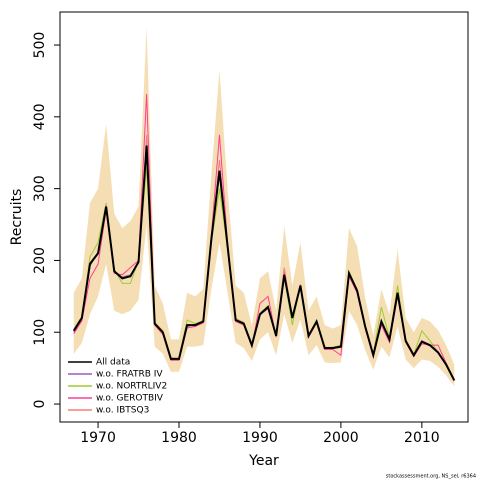  Describe the element at coordinates (40, 332) in the screenshot. I see `y-tick-label: 100` at that location.